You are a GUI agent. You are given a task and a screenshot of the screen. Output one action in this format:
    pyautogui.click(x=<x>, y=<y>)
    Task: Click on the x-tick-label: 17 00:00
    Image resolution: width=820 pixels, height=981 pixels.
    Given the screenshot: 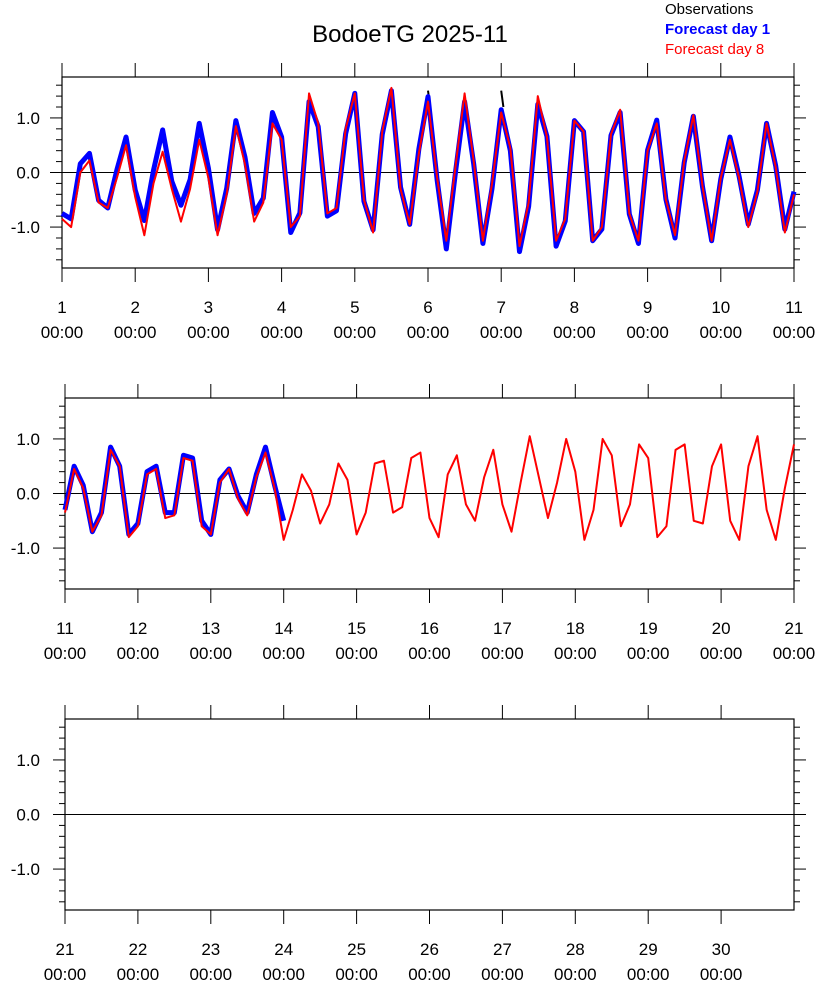 What is the action you would take?
    pyautogui.click(x=502, y=641)
    